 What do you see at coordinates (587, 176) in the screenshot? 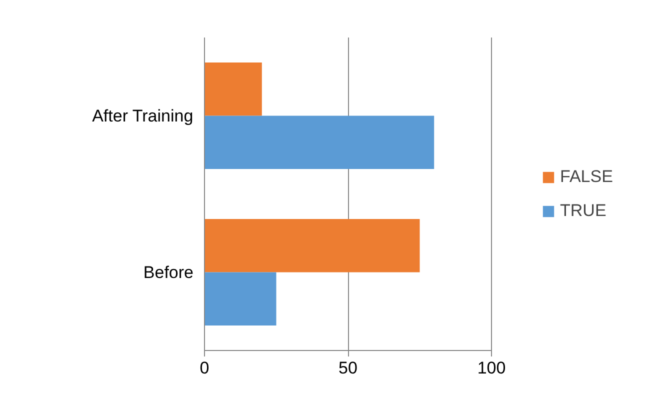
I see `legend-label: FALSE` at bounding box center [587, 176].